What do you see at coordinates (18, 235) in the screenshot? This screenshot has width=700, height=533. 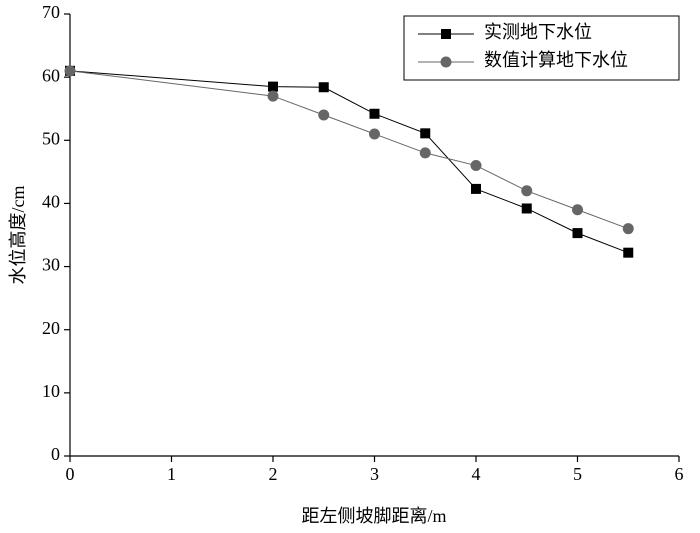 I see `y-axis-label: 水位高度/cm` at bounding box center [18, 235].